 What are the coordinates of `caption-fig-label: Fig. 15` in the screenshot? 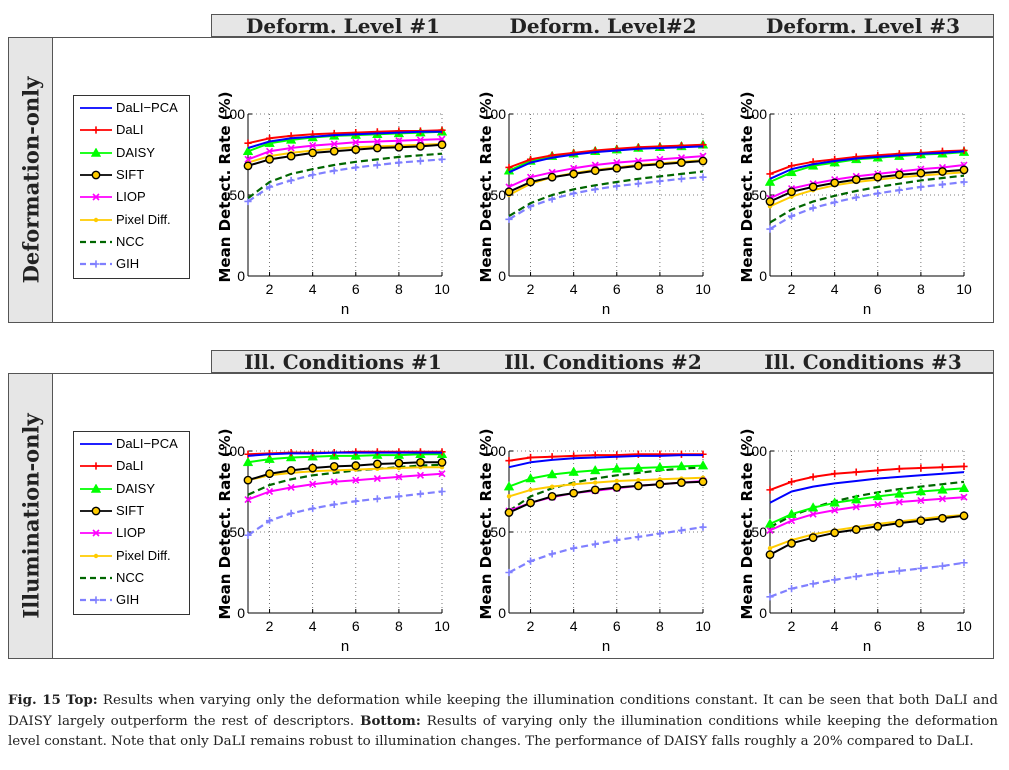 It's located at (34, 700).